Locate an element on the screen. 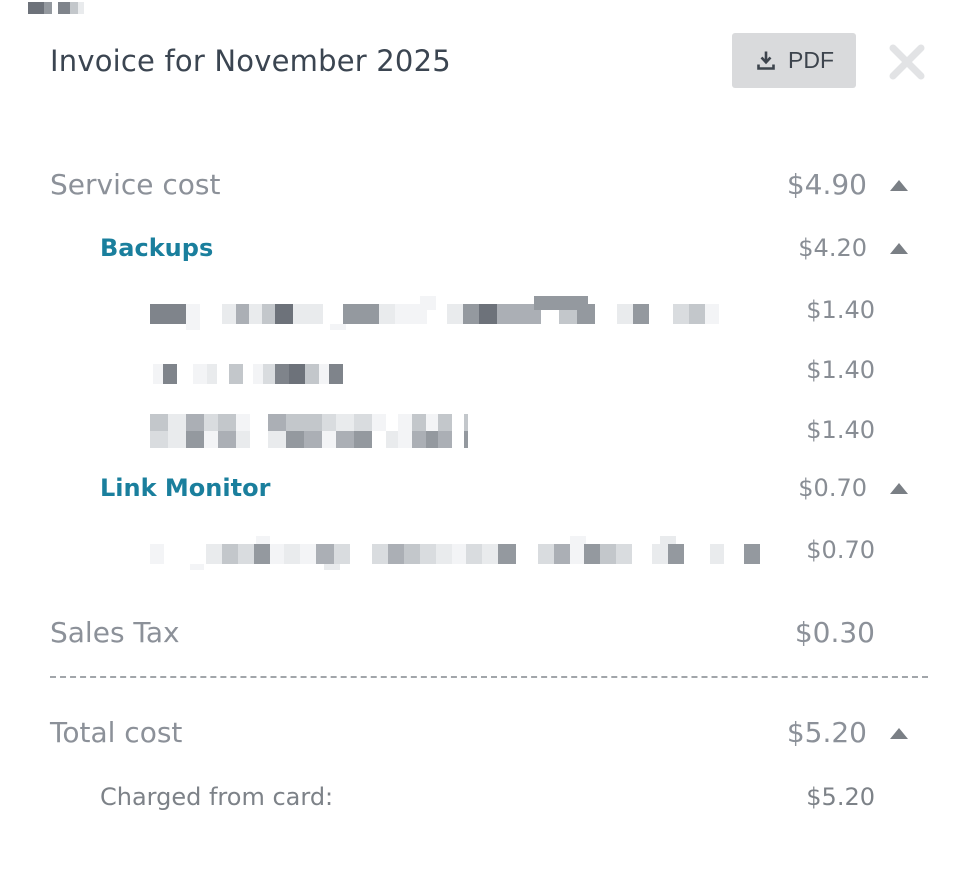 The height and width of the screenshot is (876, 978). collapse-arrow-service-cost is located at coordinates (899, 185).